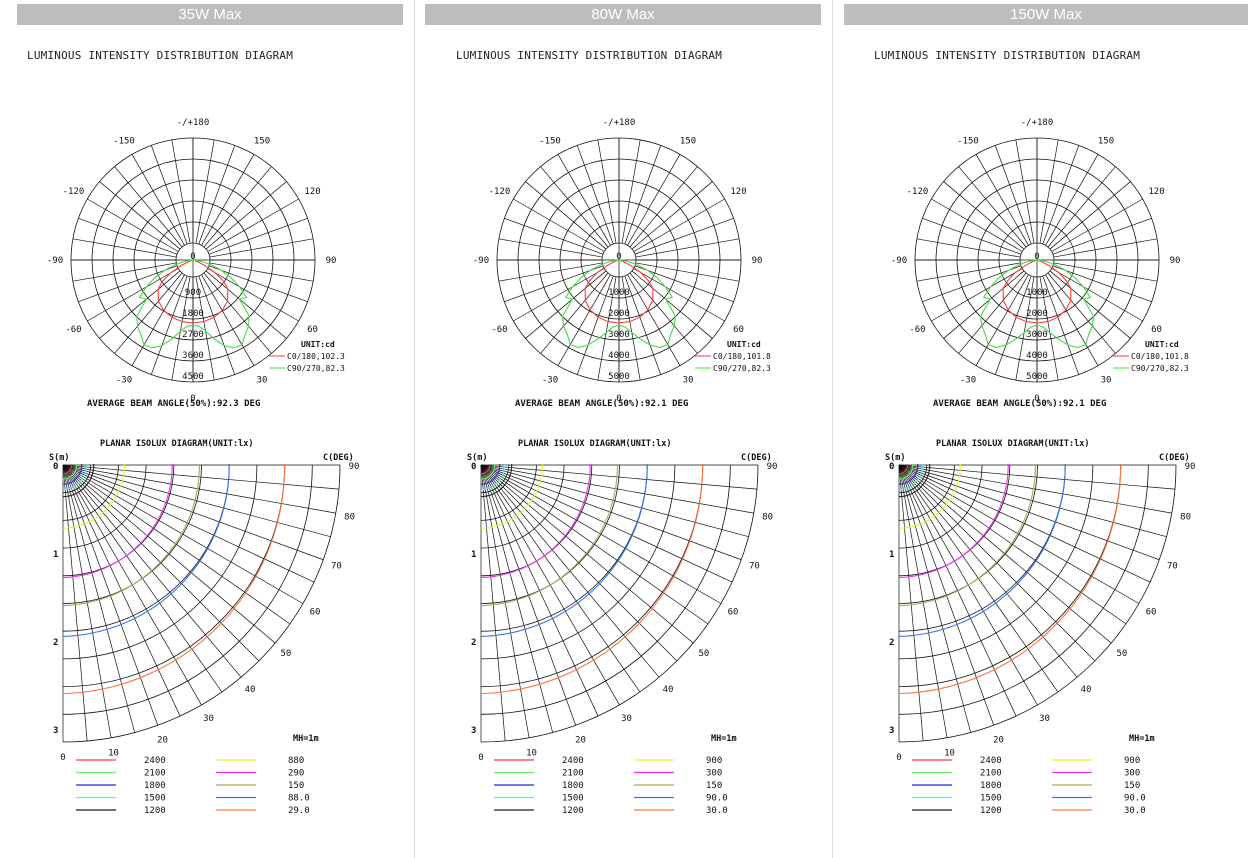 The image size is (1251, 858). I want to click on panel-header: 150W Max, so click(1046, 14).